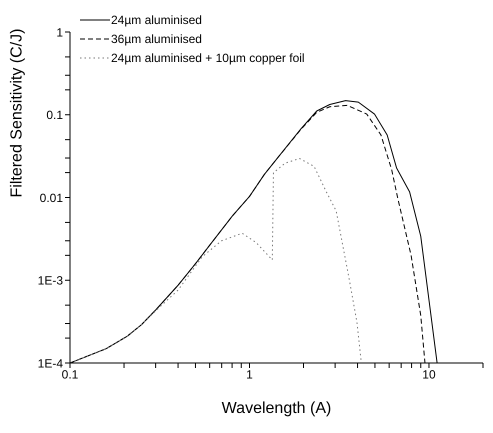  What do you see at coordinates (52, 197) in the screenshot?
I see `y-tick-label: 0.01` at bounding box center [52, 197].